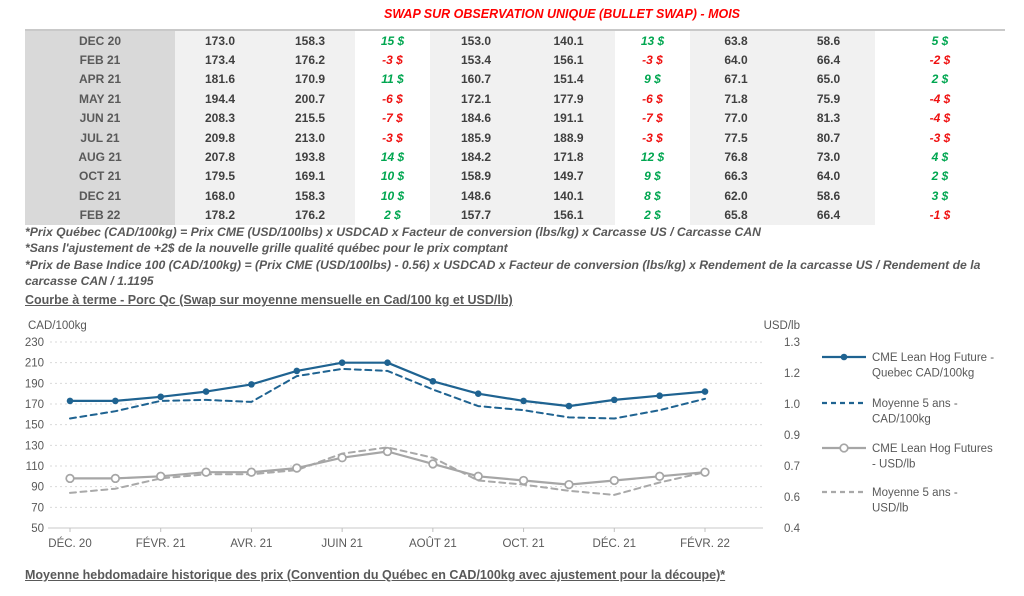 The height and width of the screenshot is (596, 1024). I want to click on y-left-tick-label: 130, so click(34, 446).